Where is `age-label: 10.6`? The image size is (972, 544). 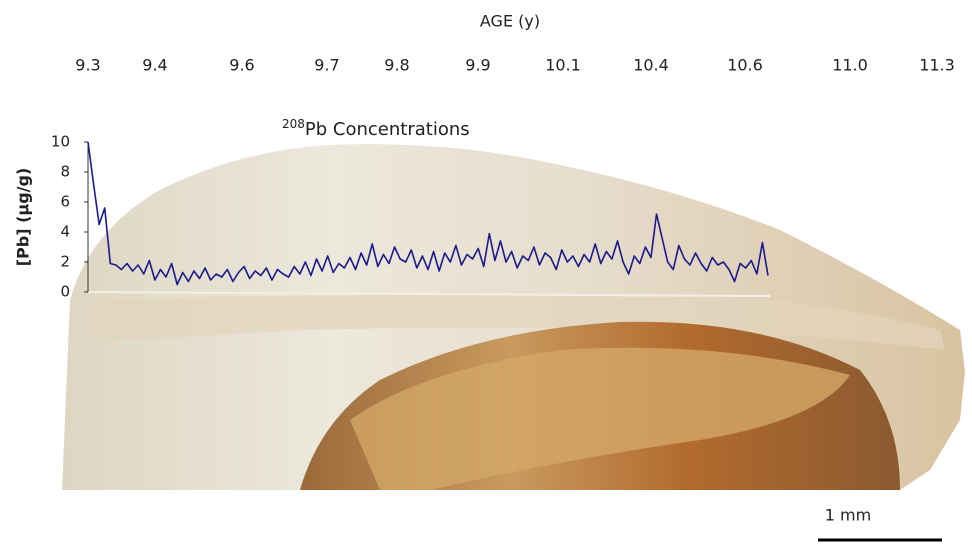 age-label: 10.6 is located at coordinates (745, 65).